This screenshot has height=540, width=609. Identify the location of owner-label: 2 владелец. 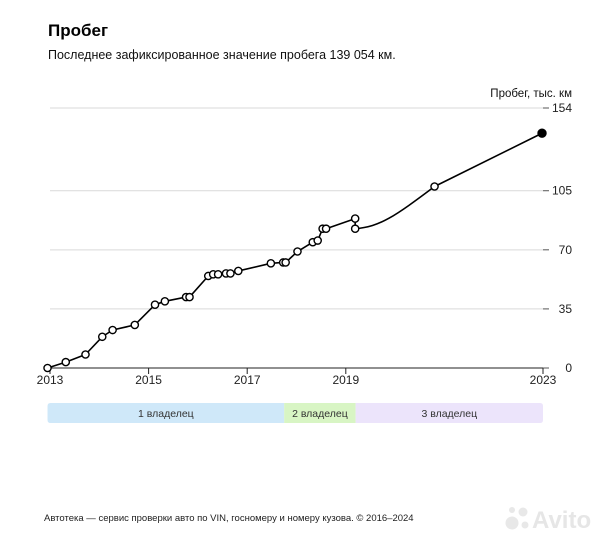
(320, 414).